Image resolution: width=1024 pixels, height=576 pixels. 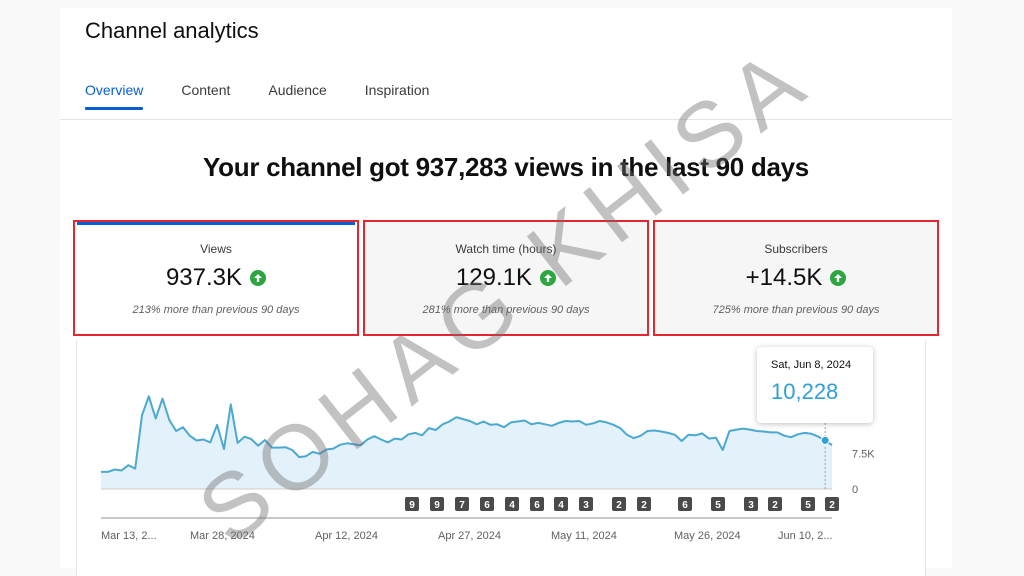 I want to click on chart-tooltip: Sat, Jun 8, 2024 10,228, so click(x=815, y=385).